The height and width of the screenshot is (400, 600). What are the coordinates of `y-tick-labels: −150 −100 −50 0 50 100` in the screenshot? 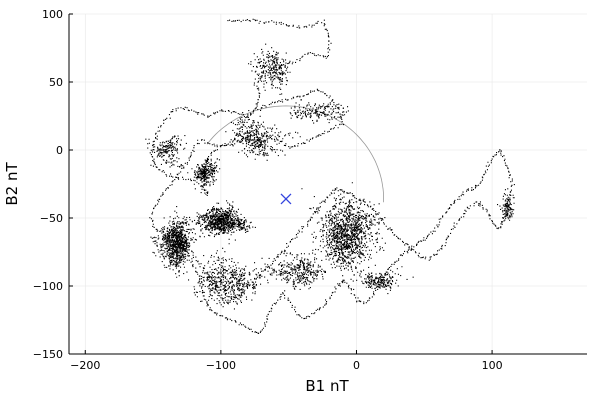 It's located at (48, 184).